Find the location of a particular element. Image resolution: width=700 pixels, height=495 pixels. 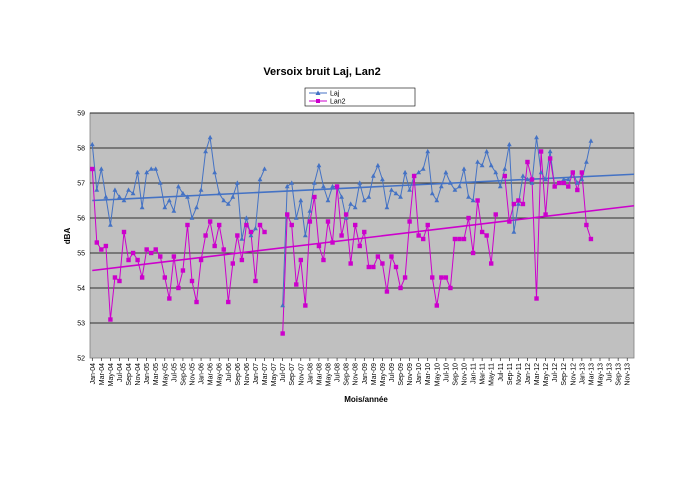

x-tick-label: Jul-08 is located at coordinates (338, 372).